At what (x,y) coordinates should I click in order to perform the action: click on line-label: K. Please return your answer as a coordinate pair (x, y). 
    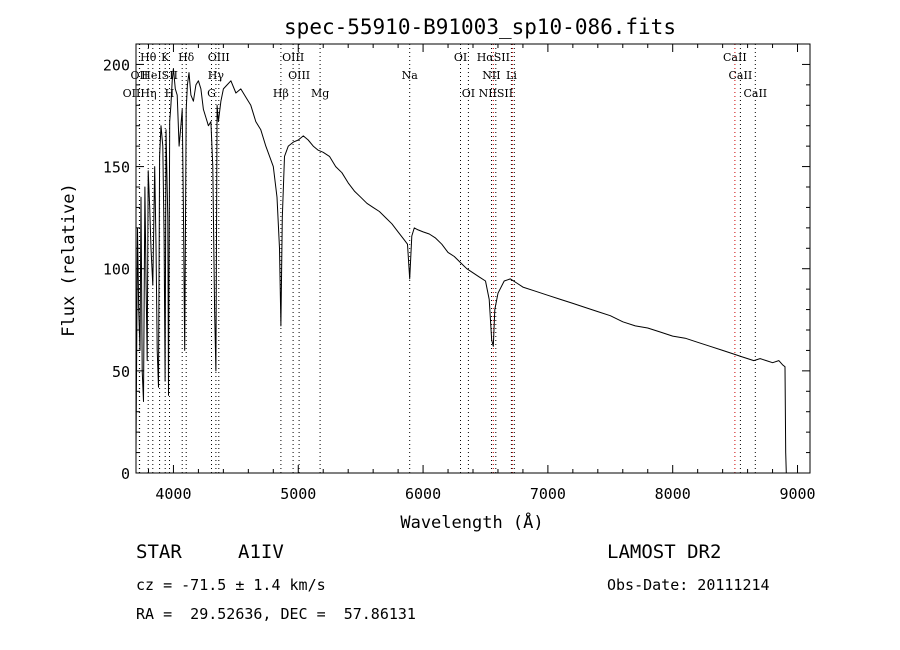
    Looking at the image, I should click on (165, 57).